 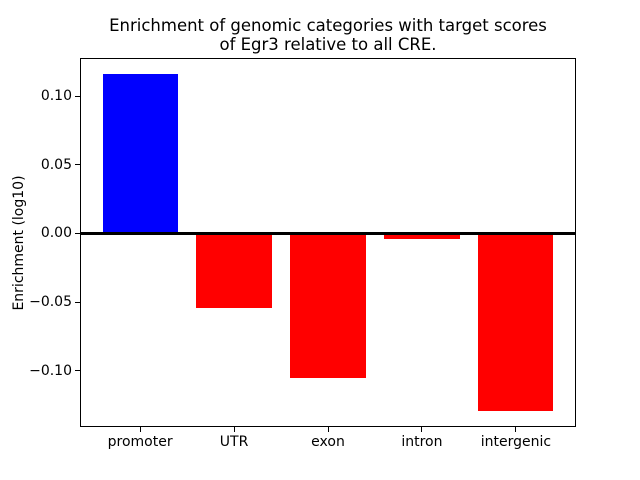 I want to click on y-tick-−0.10, so click(x=77, y=371).